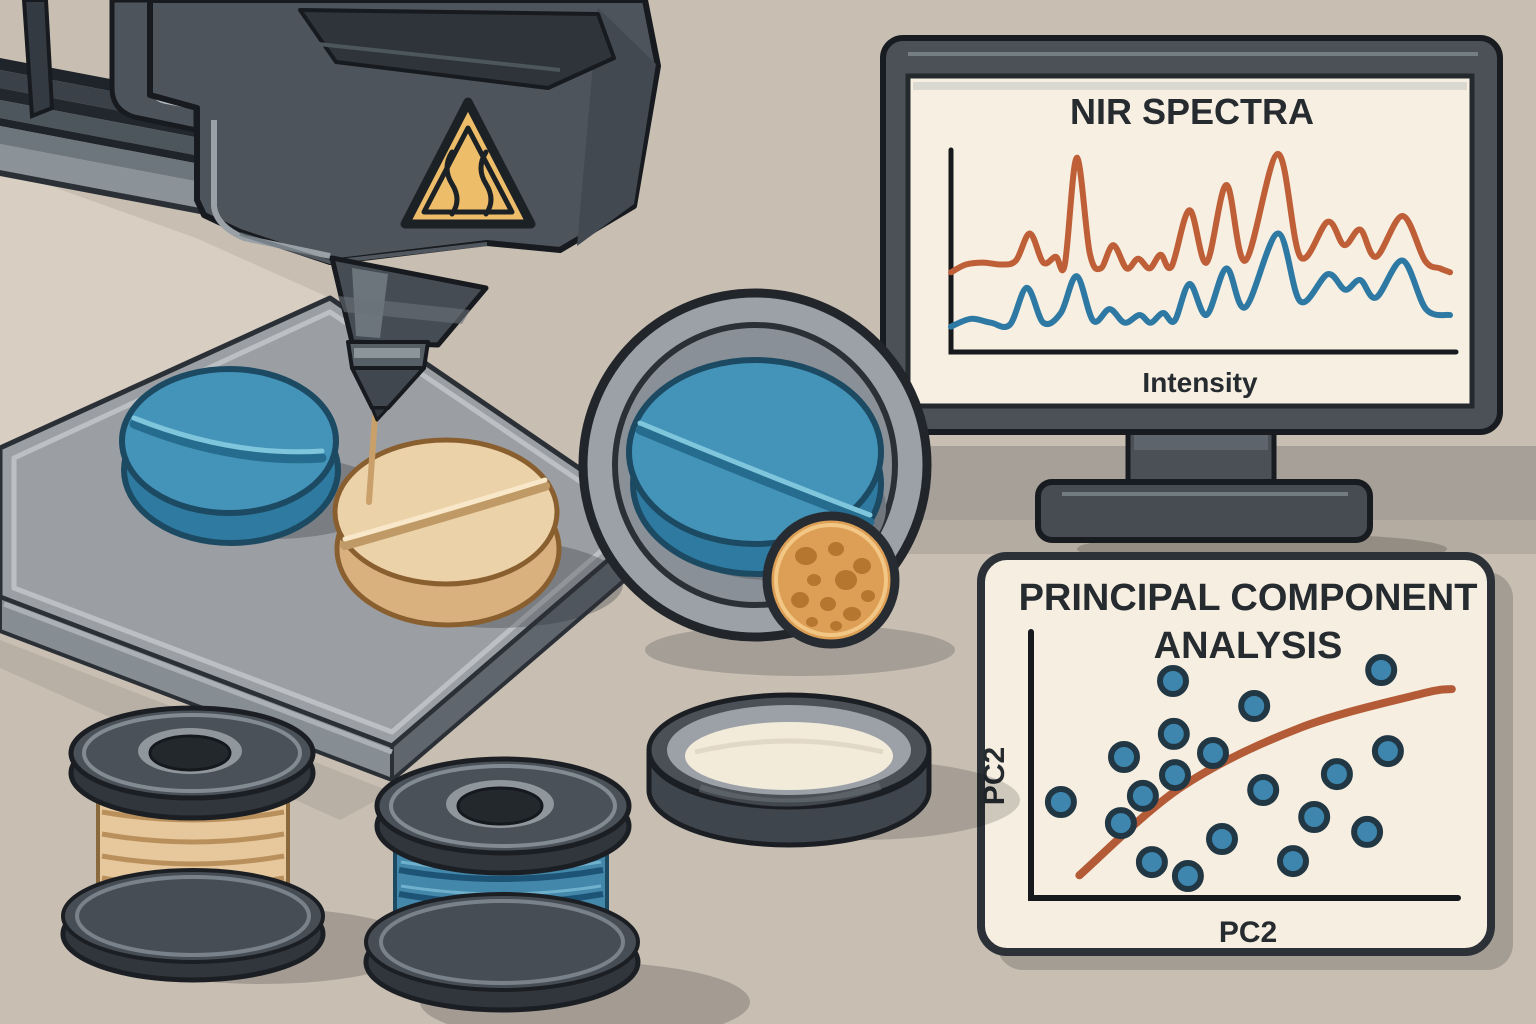 The width and height of the screenshot is (1536, 1024). Describe the element at coordinates (240, 844) in the screenshot. I see `filament-spool-tan` at that location.